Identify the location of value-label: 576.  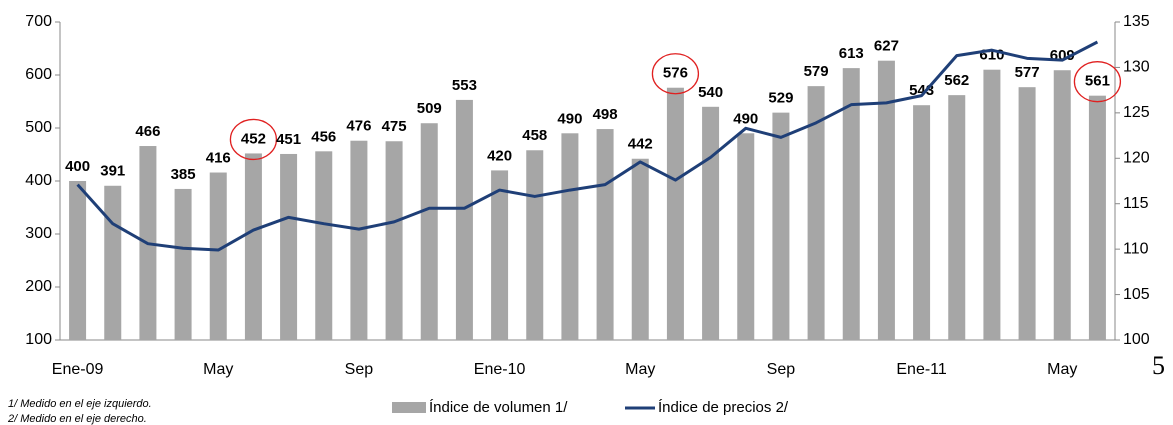
(675, 73).